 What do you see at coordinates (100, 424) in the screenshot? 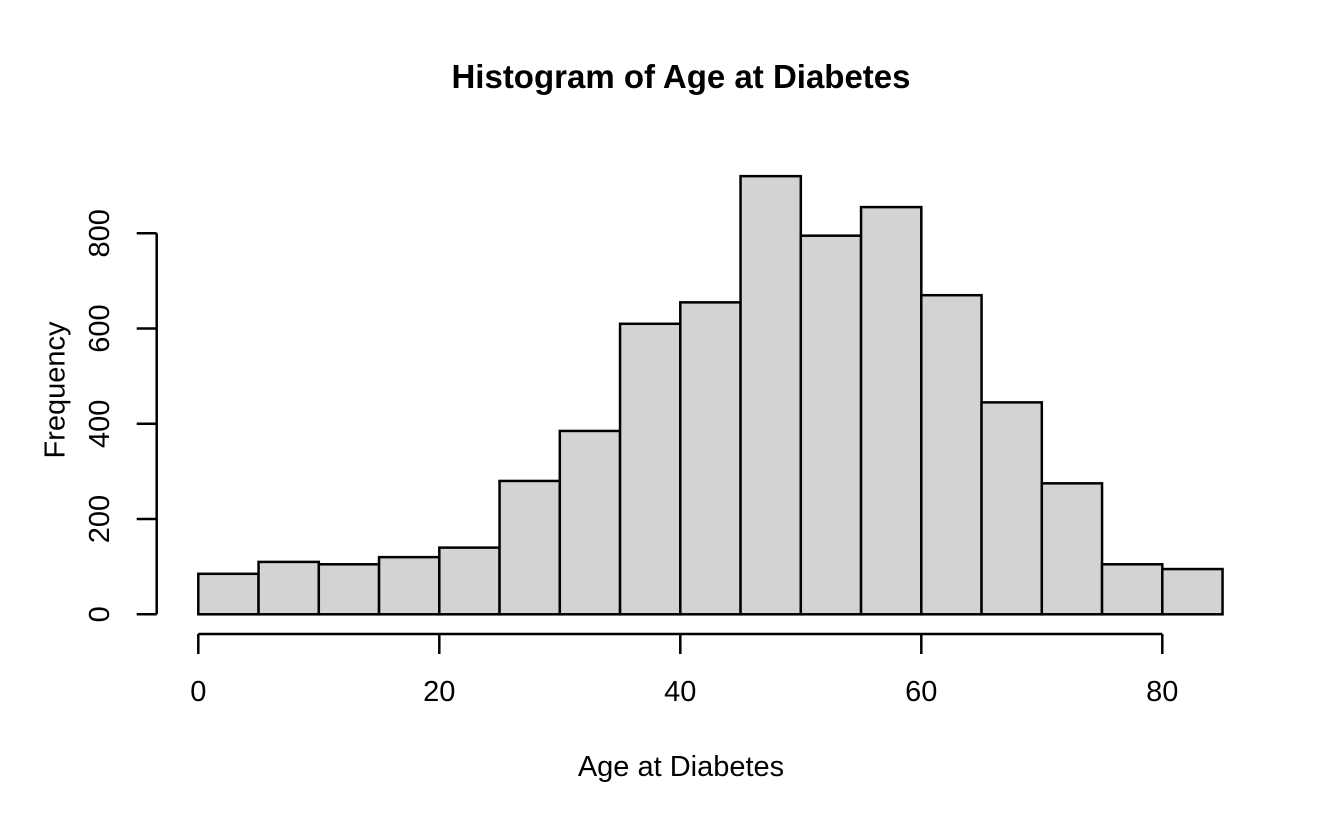
I see `y-tick-label: 400` at bounding box center [100, 424].